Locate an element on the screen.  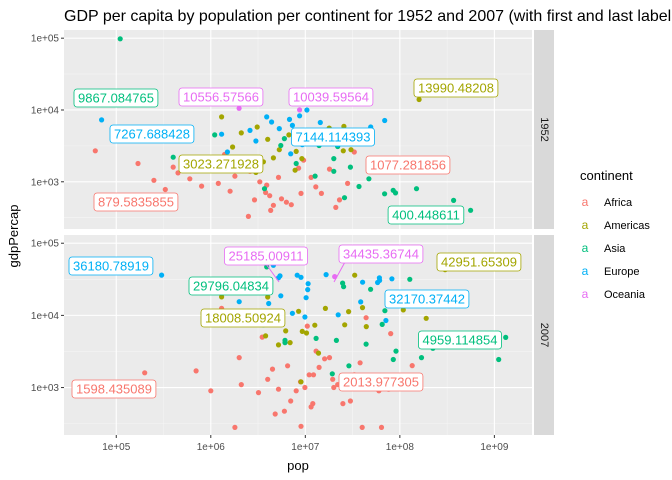
legend-title: continent is located at coordinates (606, 175).